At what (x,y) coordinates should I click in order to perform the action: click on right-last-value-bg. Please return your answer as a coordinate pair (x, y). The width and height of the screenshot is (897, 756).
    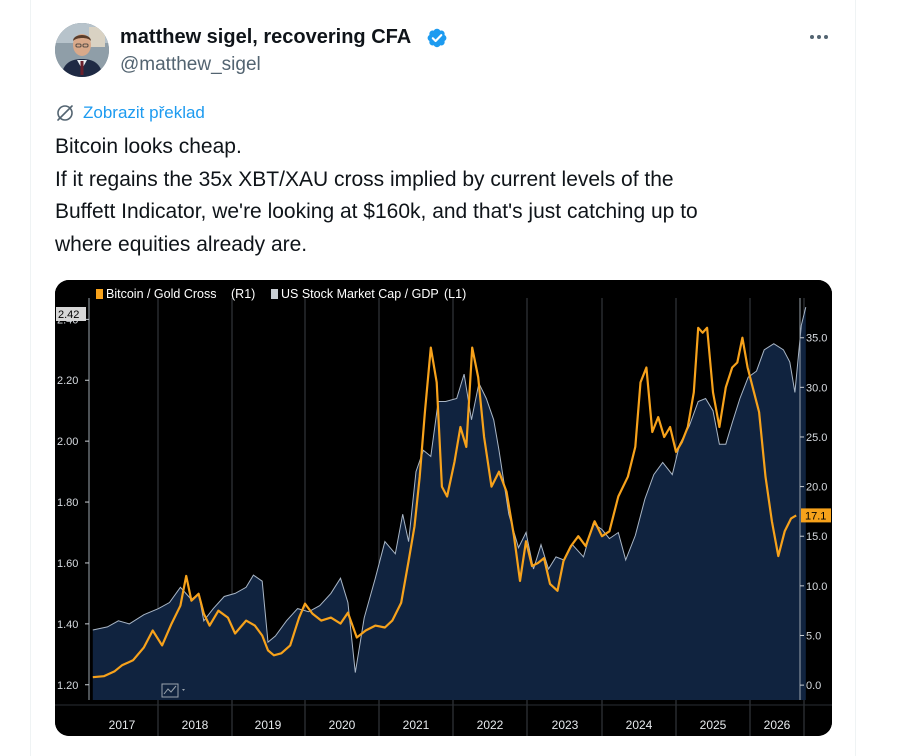
    Looking at the image, I should click on (816, 515).